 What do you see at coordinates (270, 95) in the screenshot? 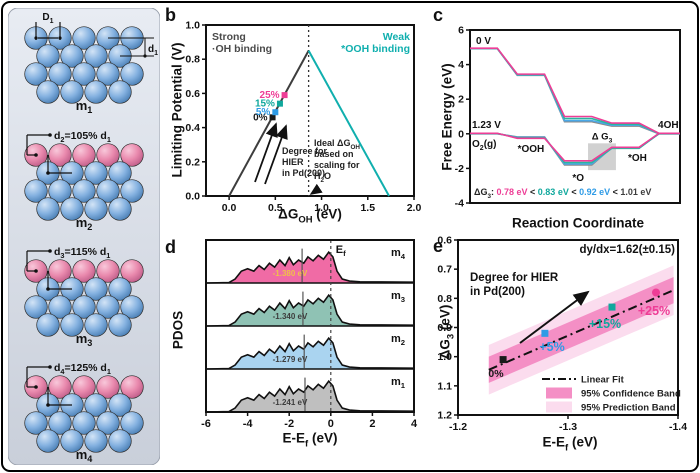
I see `b-point-label: 25%` at bounding box center [270, 95].